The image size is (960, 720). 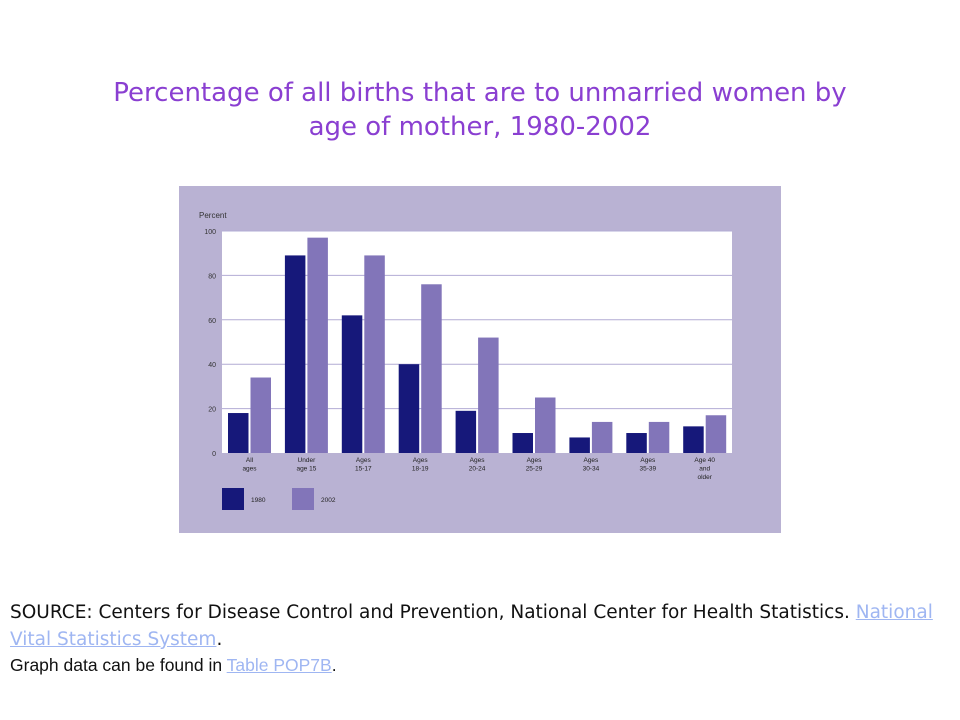 I want to click on y-tick-label: 20, so click(x=212, y=410).